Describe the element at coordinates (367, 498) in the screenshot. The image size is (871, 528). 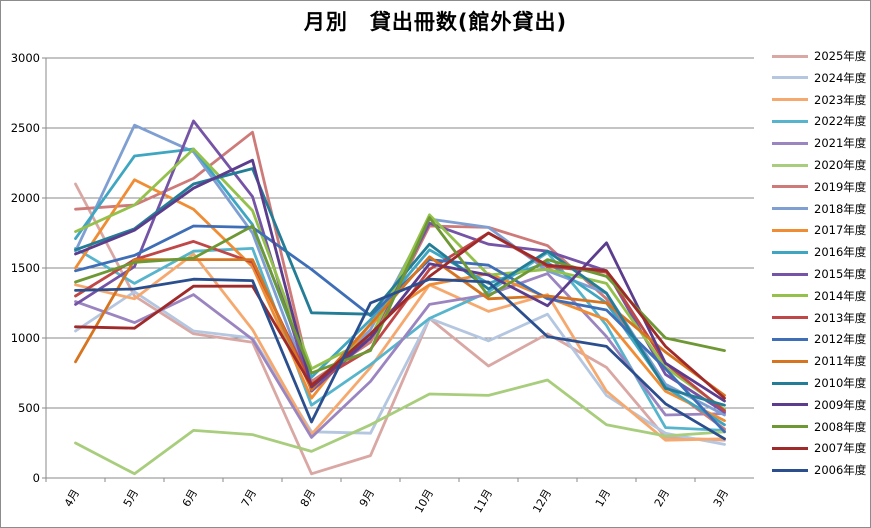
I see `x-tick-label: 9月` at that location.